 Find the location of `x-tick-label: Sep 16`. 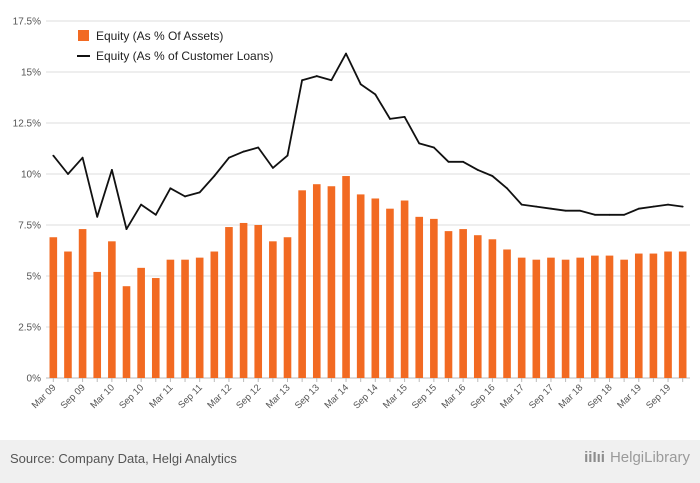

x-tick-label: Sep 16 is located at coordinates (482, 396).